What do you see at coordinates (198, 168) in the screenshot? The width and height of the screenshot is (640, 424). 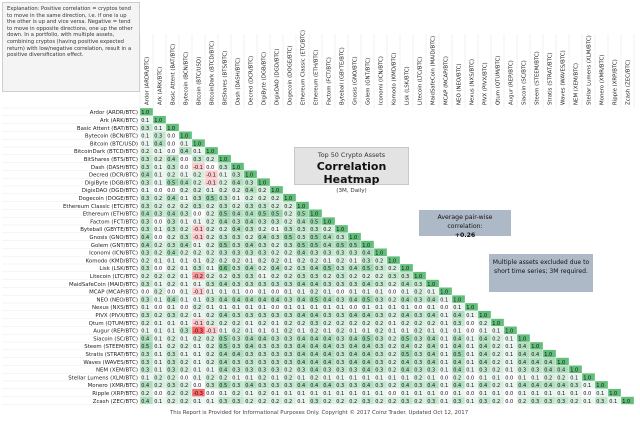 I see `cell-value: -0.1` at bounding box center [198, 168].